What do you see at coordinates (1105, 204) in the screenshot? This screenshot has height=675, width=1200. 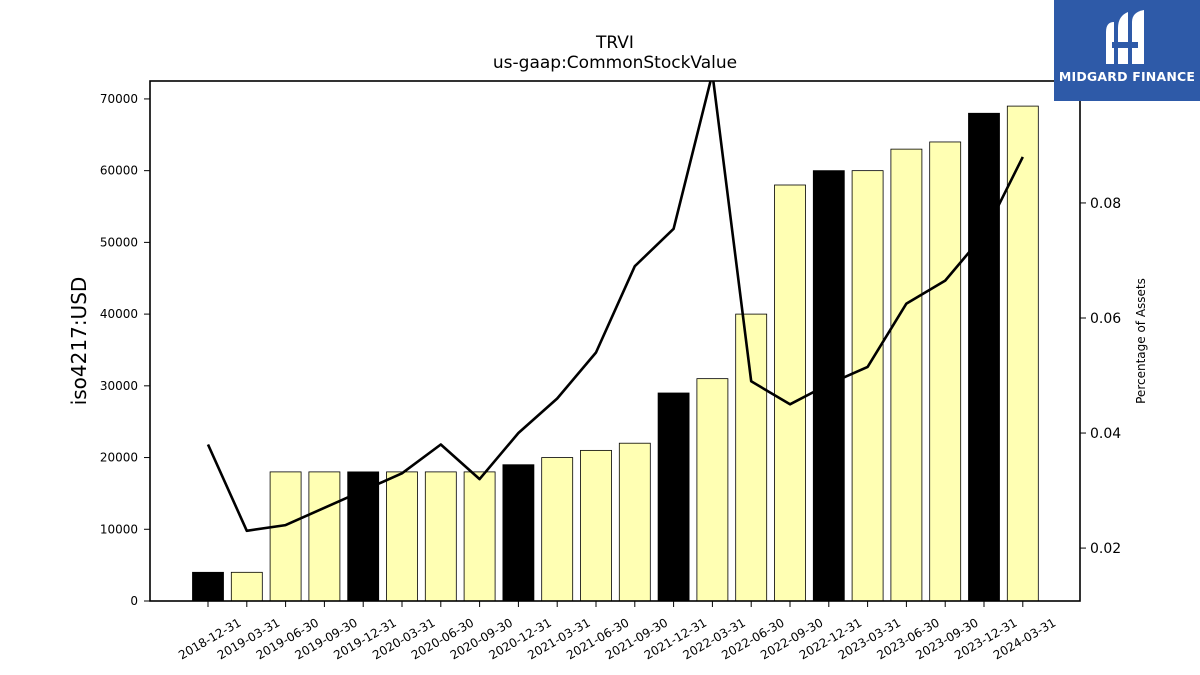 I see `y2-tick-label: 0.08` at bounding box center [1105, 204].